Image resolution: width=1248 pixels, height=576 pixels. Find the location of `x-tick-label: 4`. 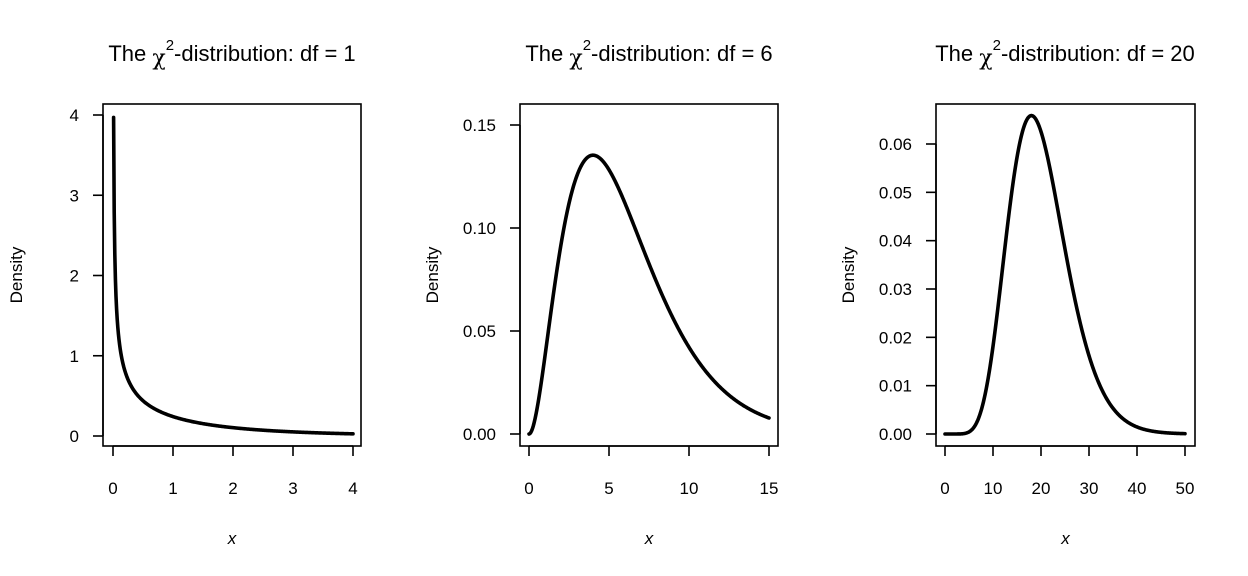

x-tick-label: 4 is located at coordinates (352, 488).